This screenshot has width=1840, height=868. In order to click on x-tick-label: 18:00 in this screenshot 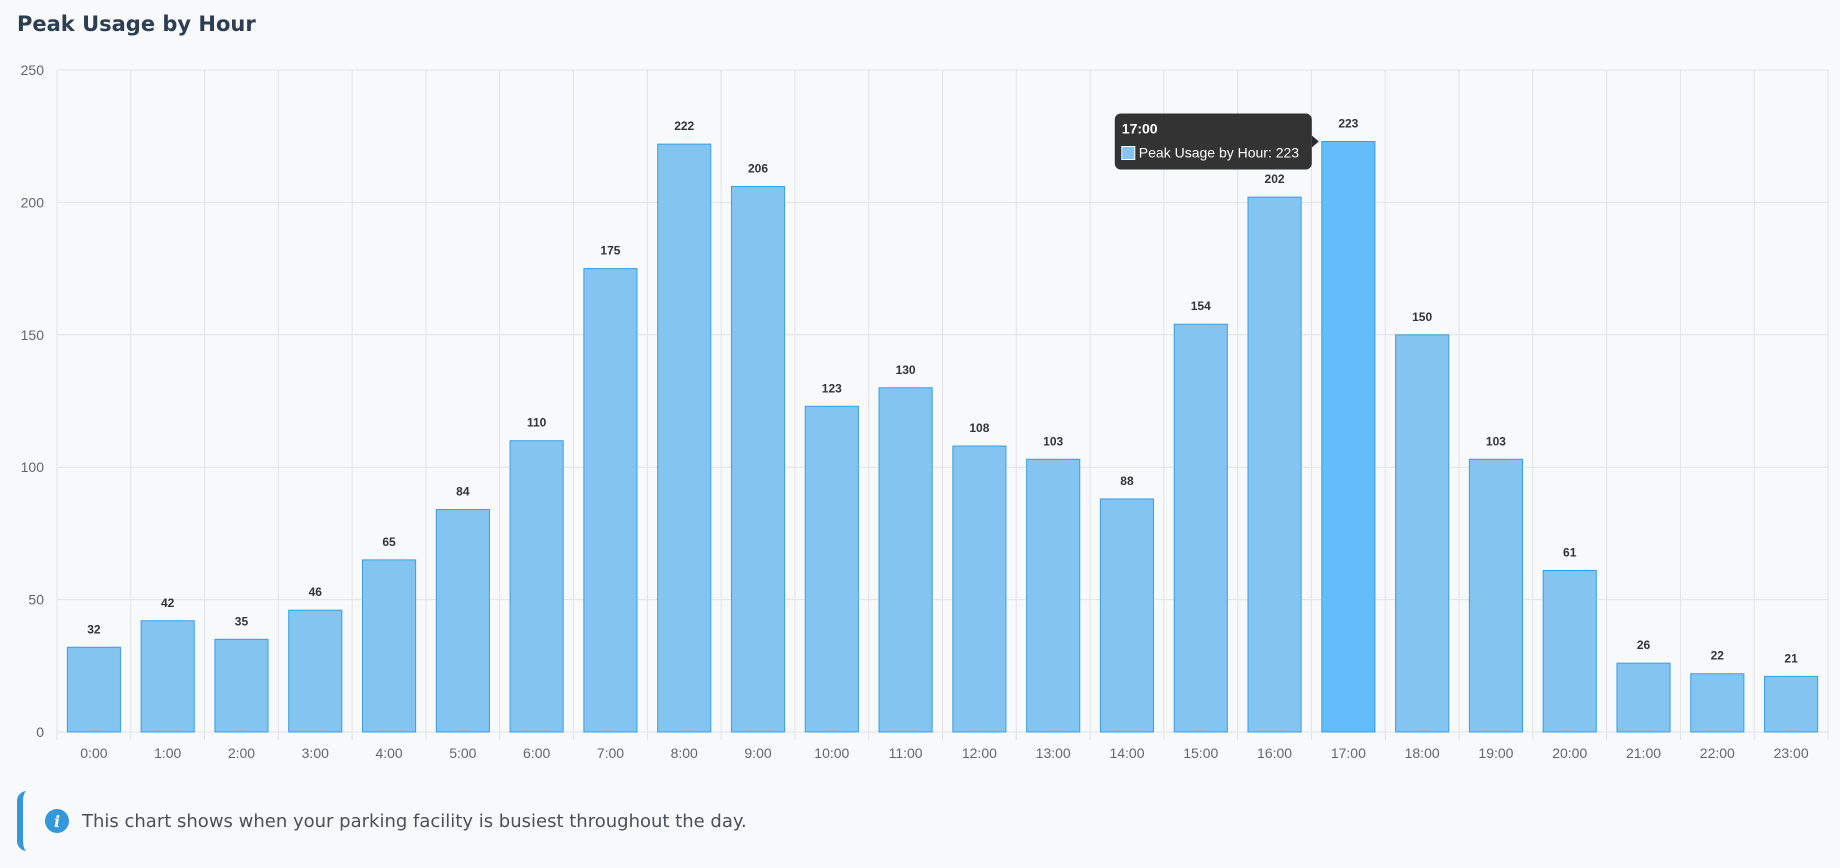, I will do `click(1422, 753)`.